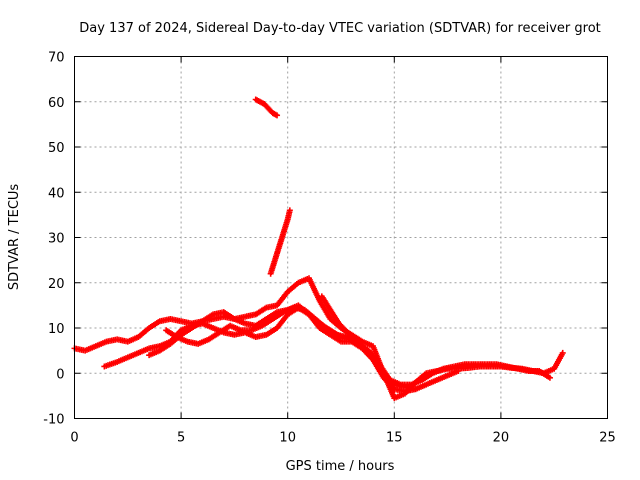  I want to click on x-tick-label: 10, so click(287, 438).